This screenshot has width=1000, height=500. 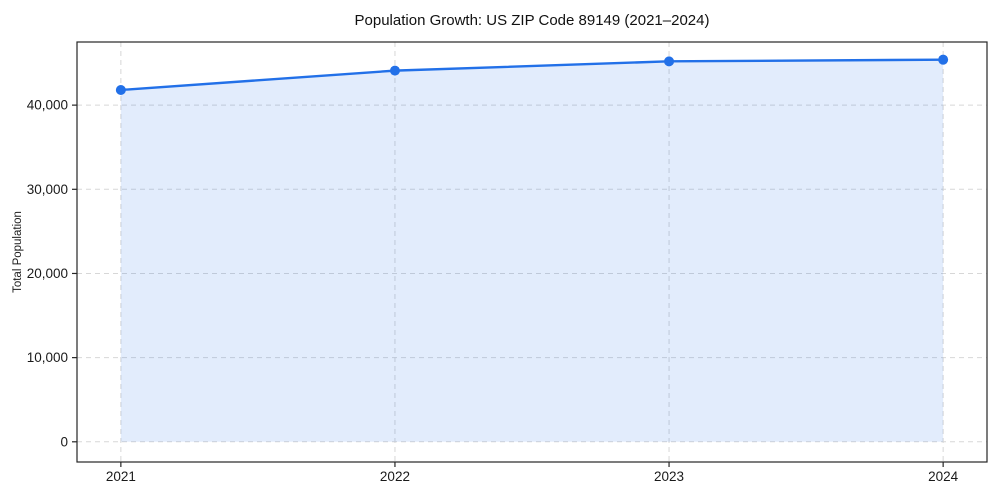 I want to click on y-tick-label: 10,000, so click(x=47, y=357).